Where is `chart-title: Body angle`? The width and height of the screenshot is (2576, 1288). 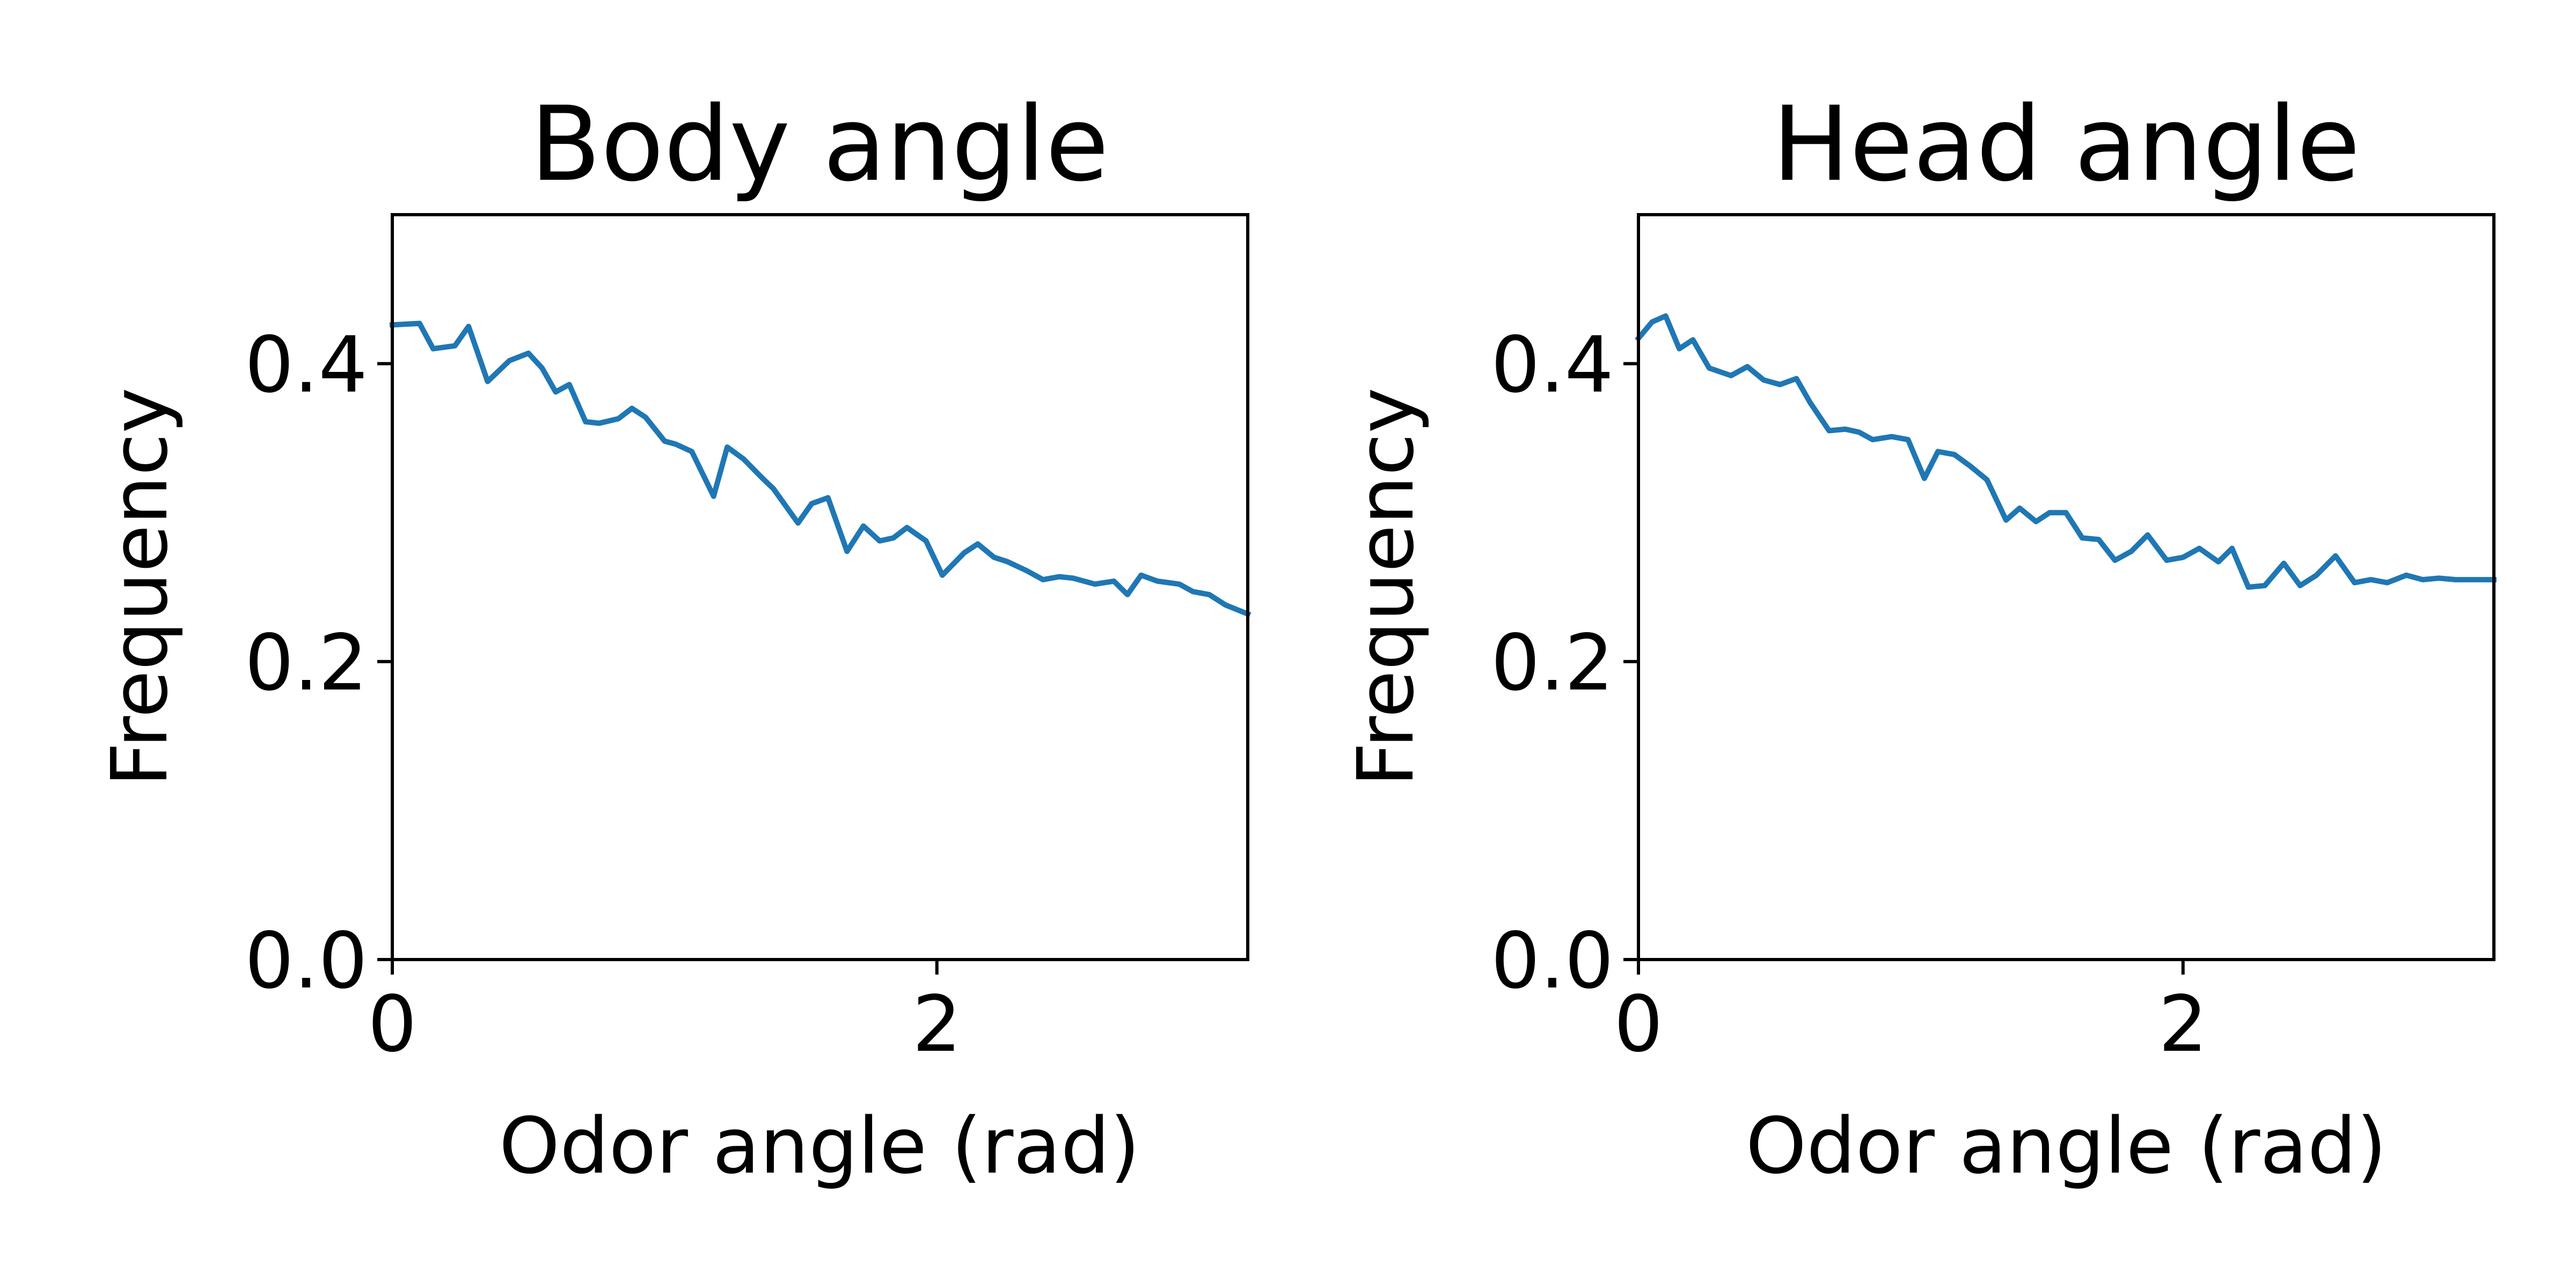 chart-title: Body angle is located at coordinates (819, 144).